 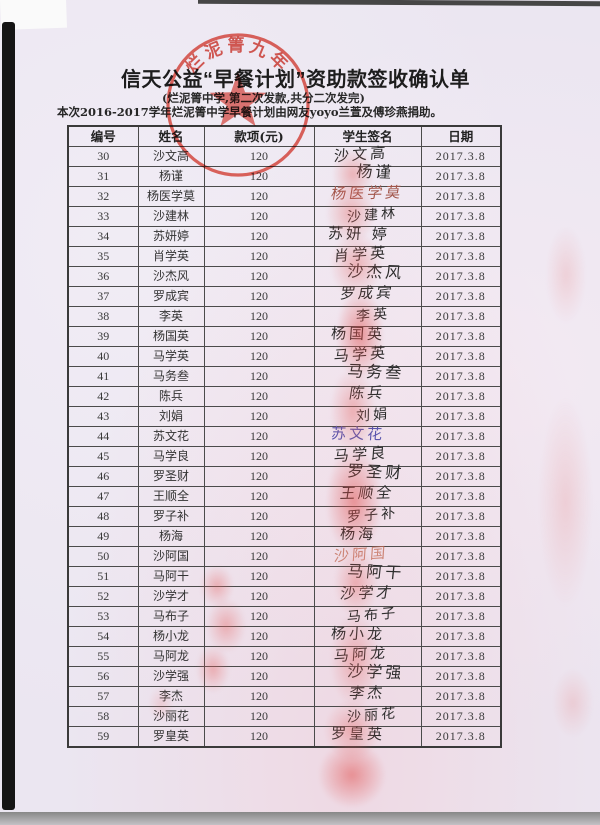 I want to click on student-name-cell: 马阿干, so click(x=171, y=576).